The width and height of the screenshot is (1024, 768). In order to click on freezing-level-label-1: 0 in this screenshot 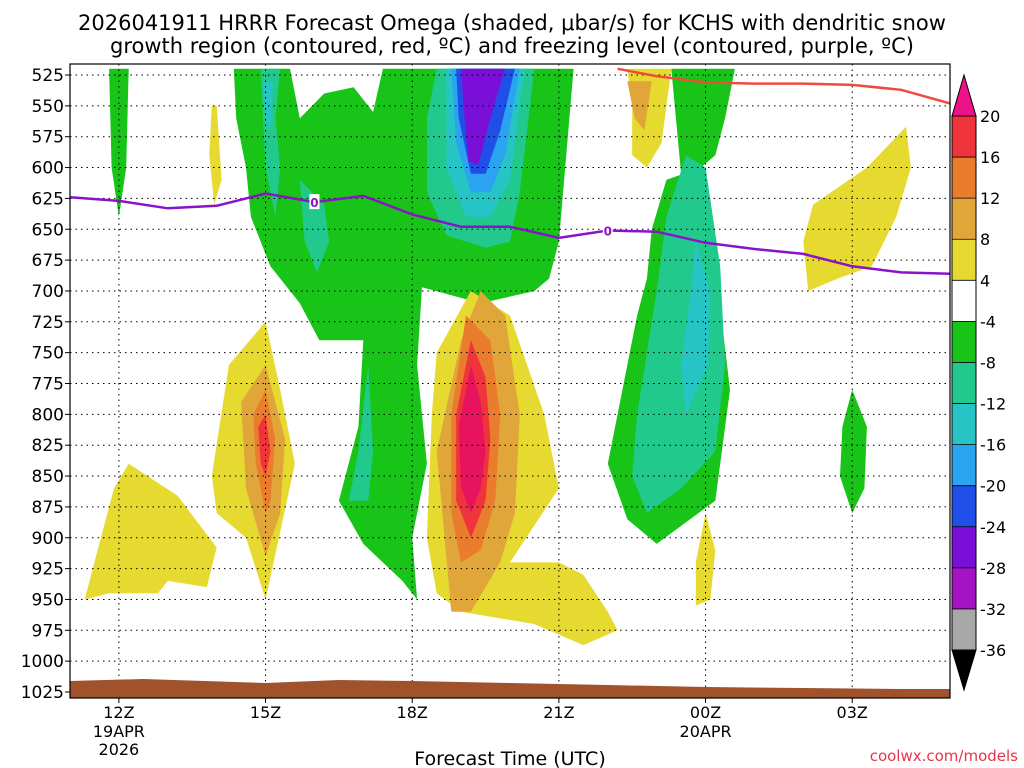, I will do `click(608, 231)`.